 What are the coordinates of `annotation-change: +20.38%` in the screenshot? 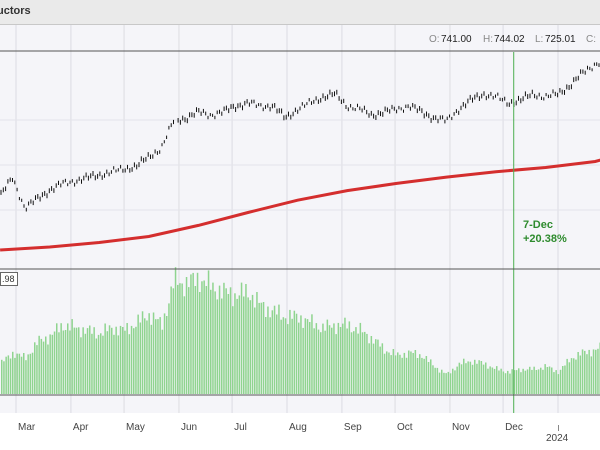 It's located at (545, 239).